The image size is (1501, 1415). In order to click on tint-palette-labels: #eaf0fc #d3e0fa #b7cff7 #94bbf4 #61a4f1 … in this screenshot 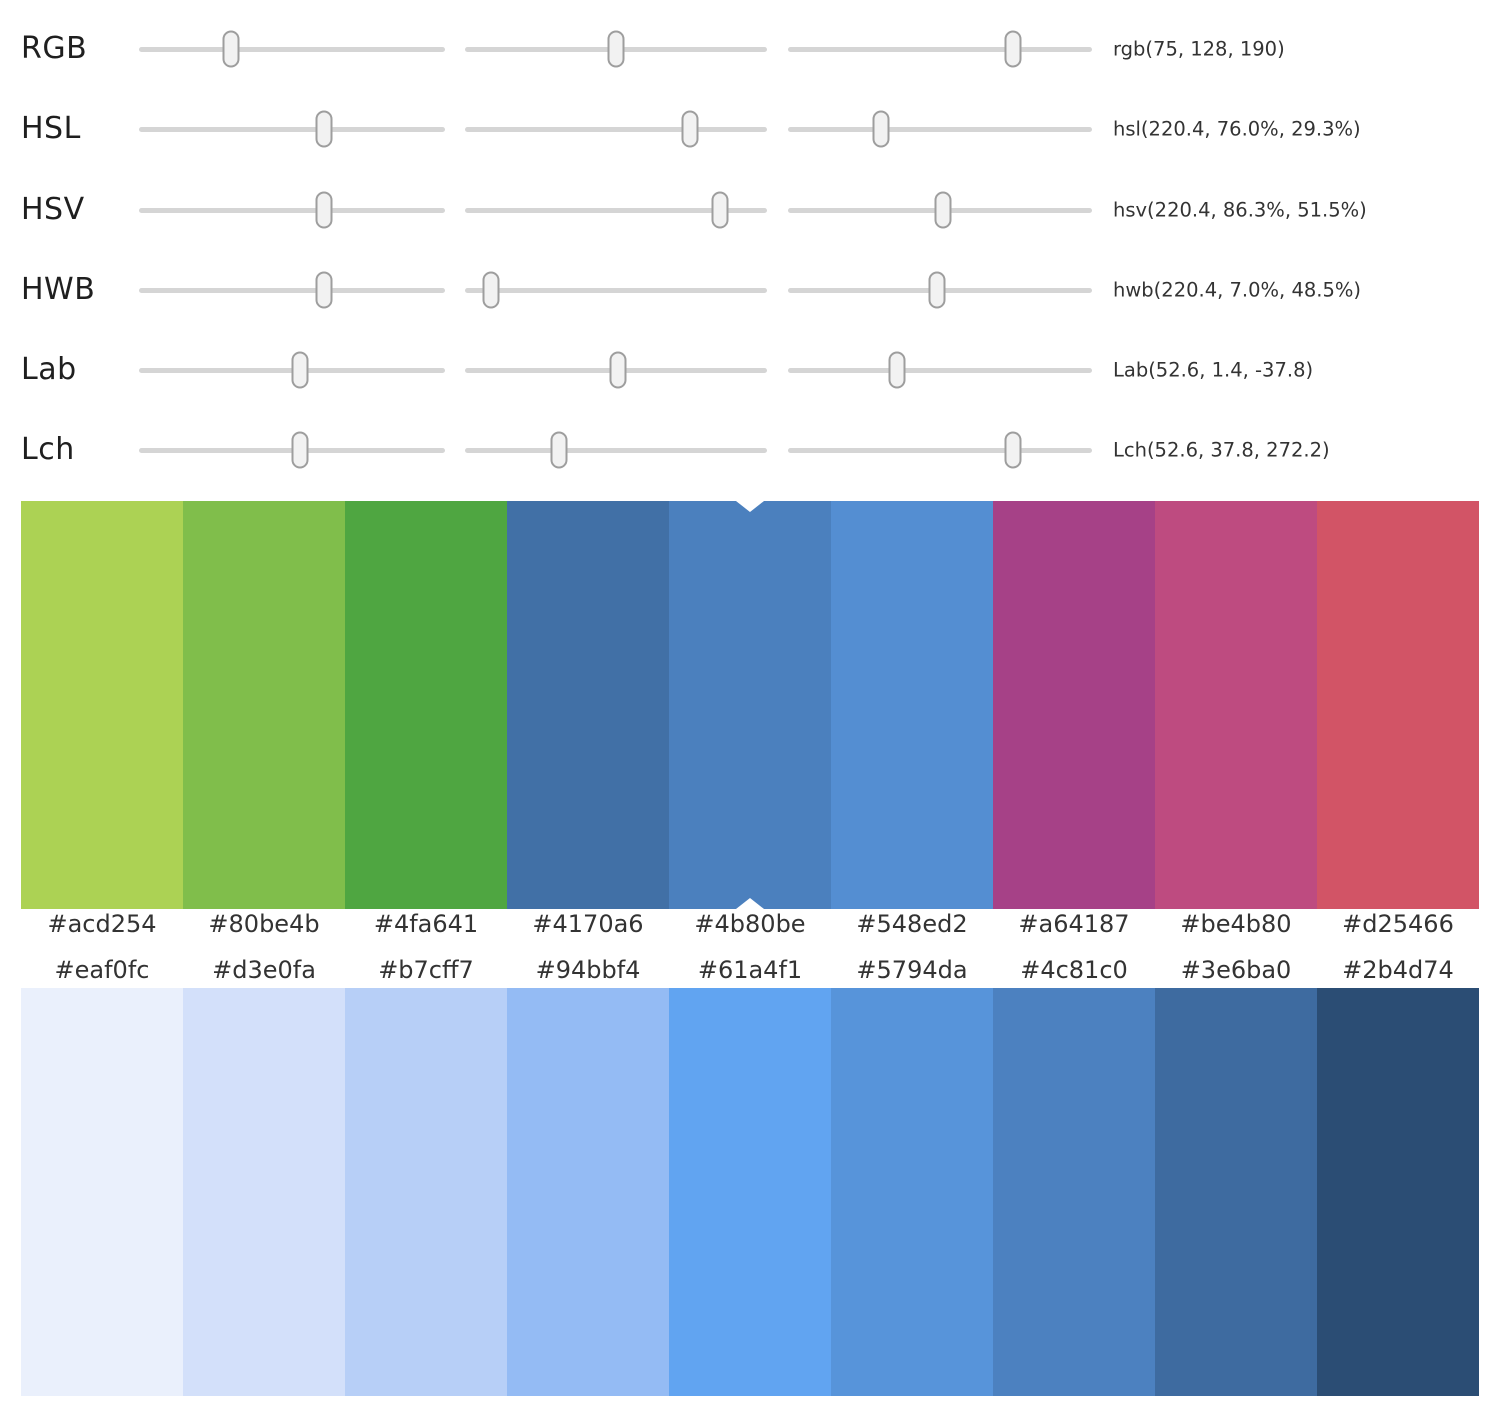, I will do `click(750, 970)`.